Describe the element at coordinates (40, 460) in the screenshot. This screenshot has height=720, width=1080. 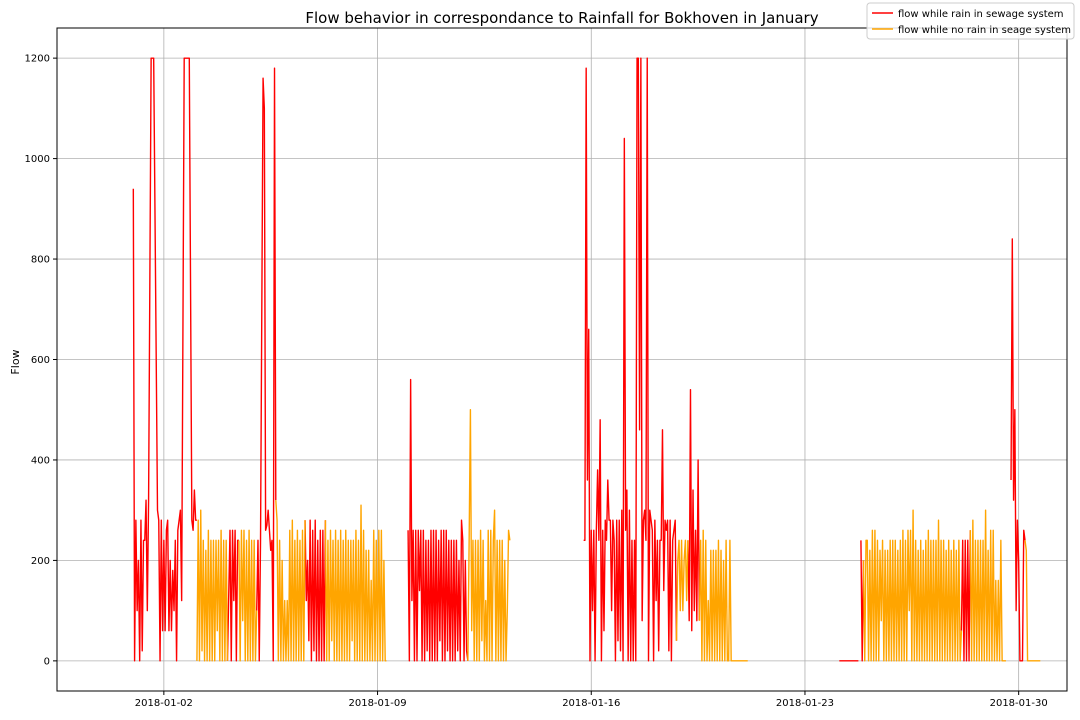
I see `y-tick-label: 400` at that location.